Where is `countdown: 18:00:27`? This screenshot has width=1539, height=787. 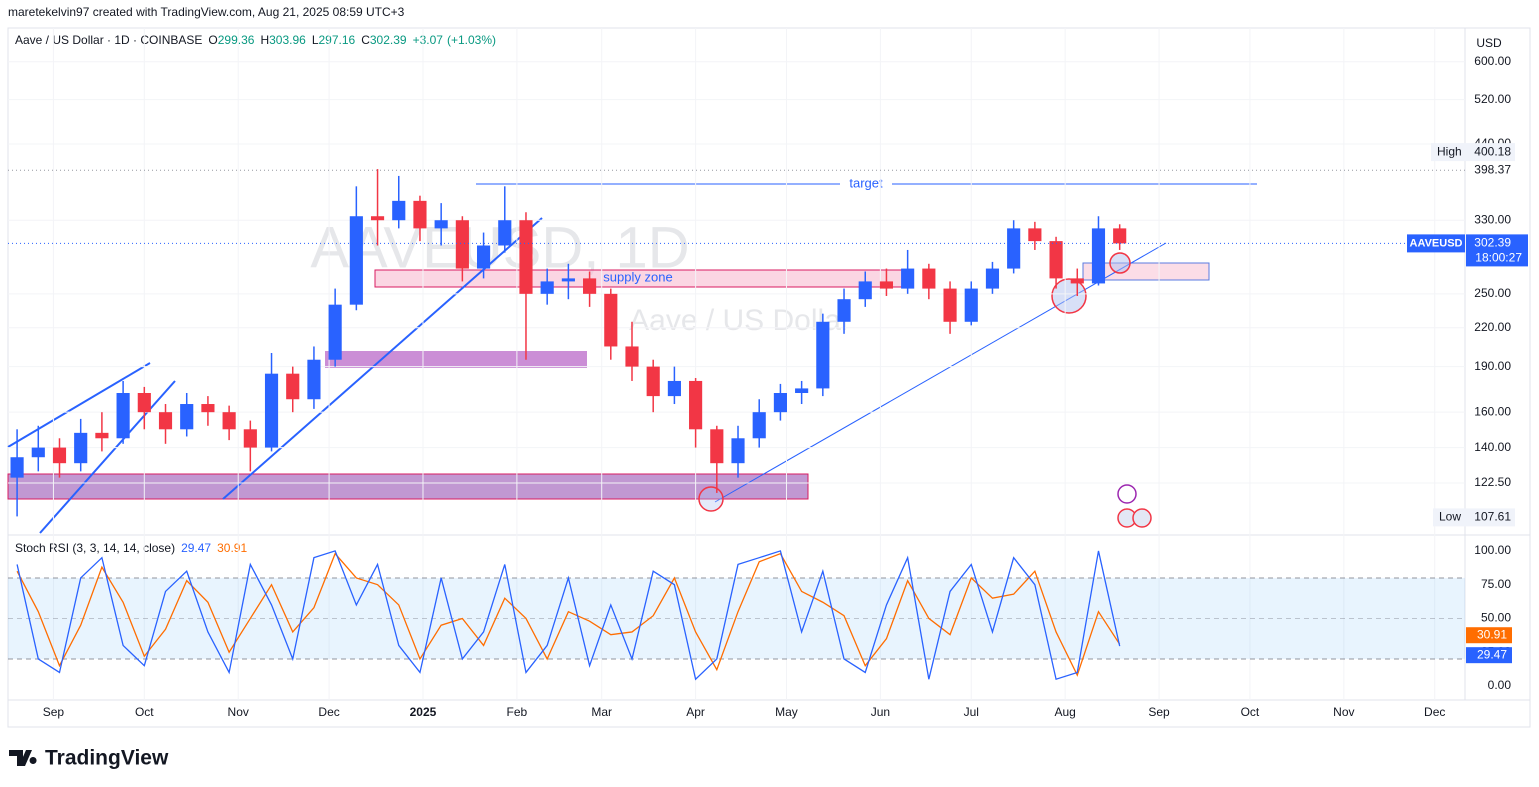 countdown: 18:00:27 is located at coordinates (1498, 258).